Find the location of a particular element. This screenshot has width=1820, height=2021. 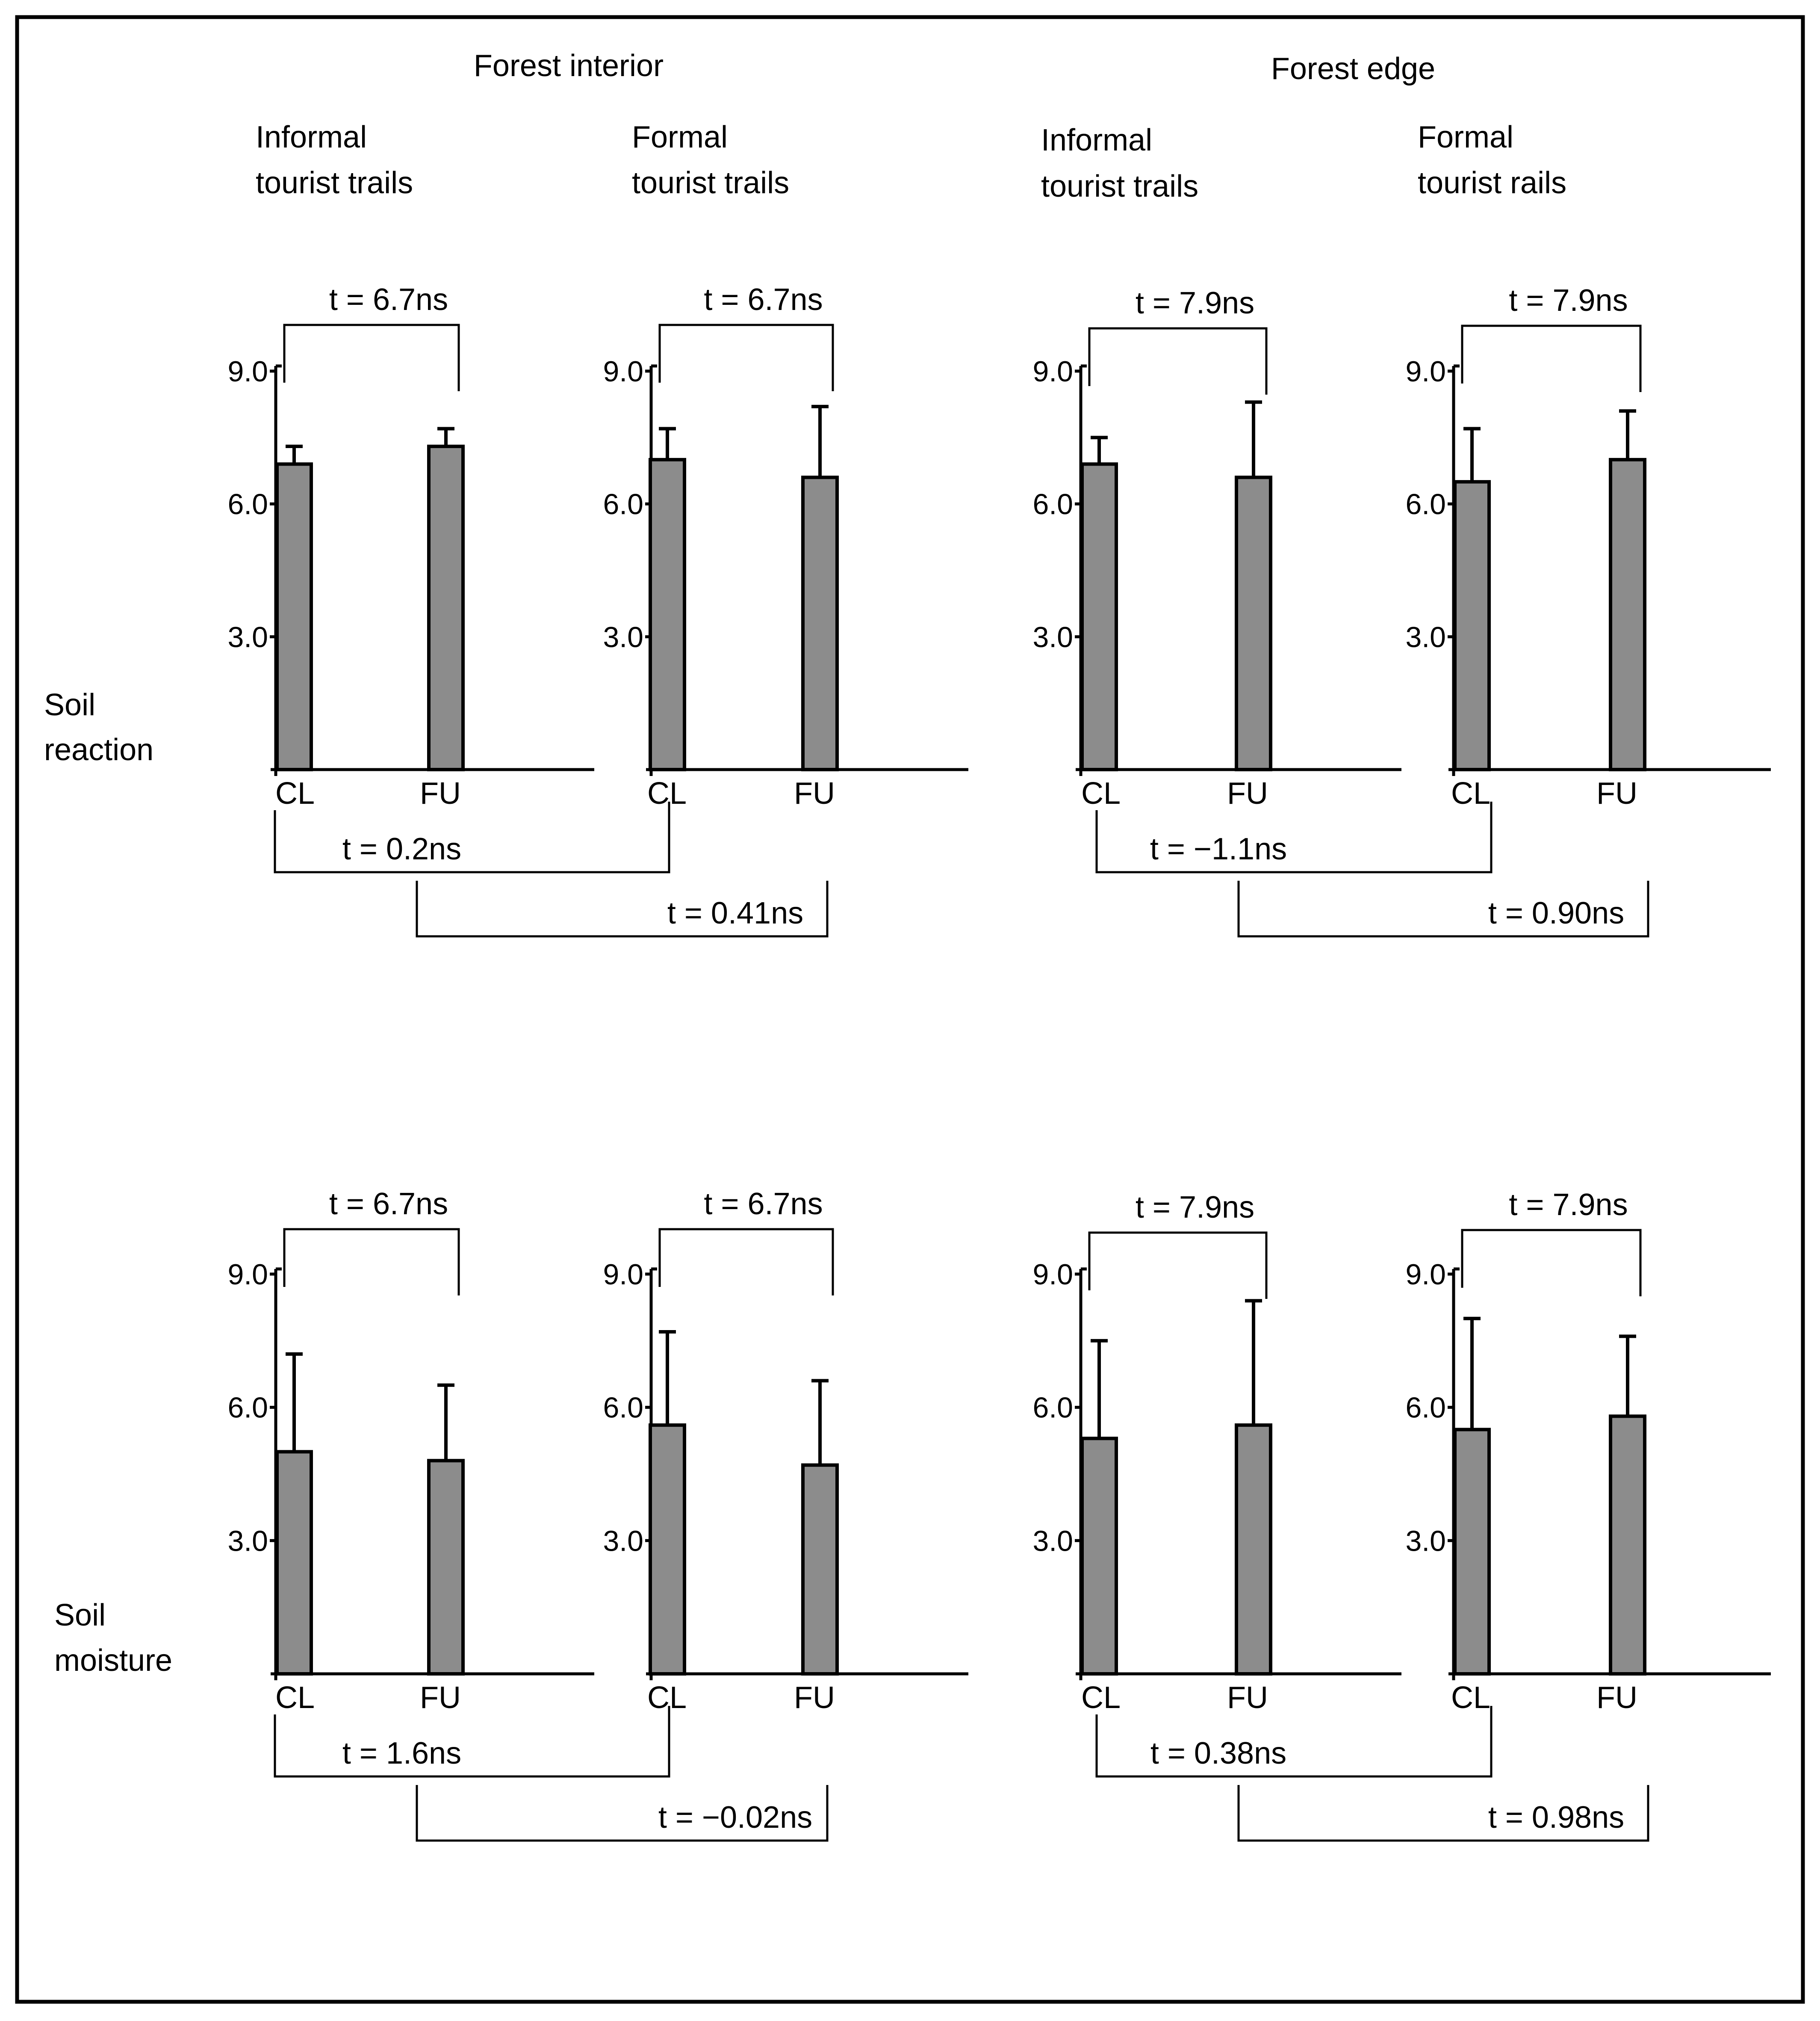

row0-panel1-cat-FU: FU is located at coordinates (814, 793).